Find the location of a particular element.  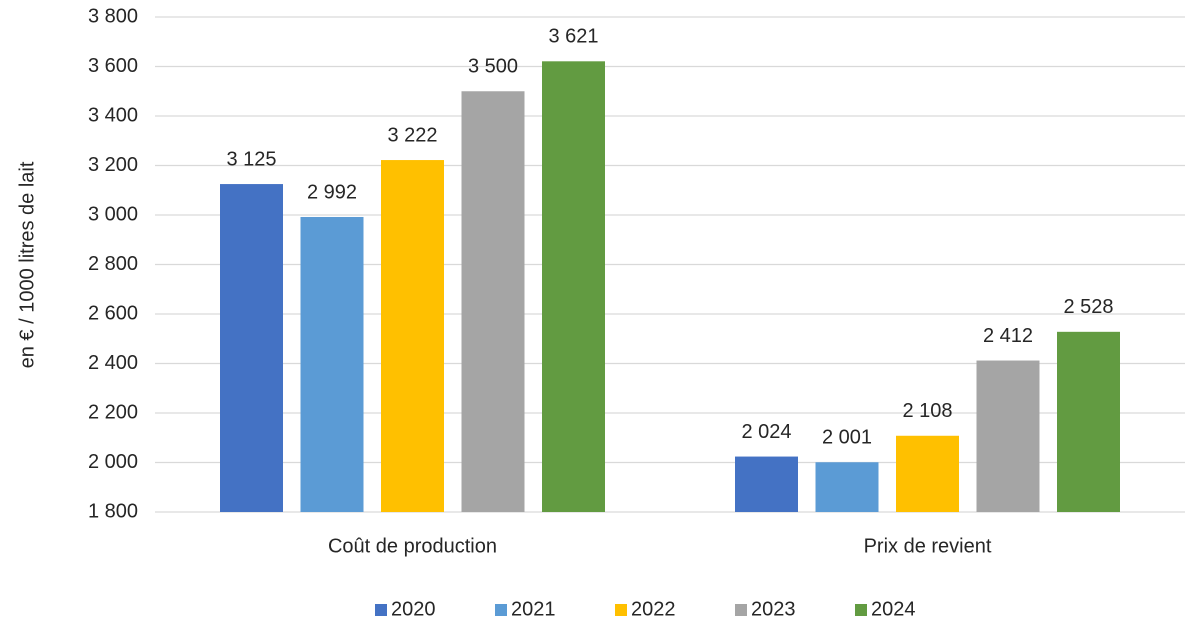

y-tick-label: 3 600 is located at coordinates (113, 66).